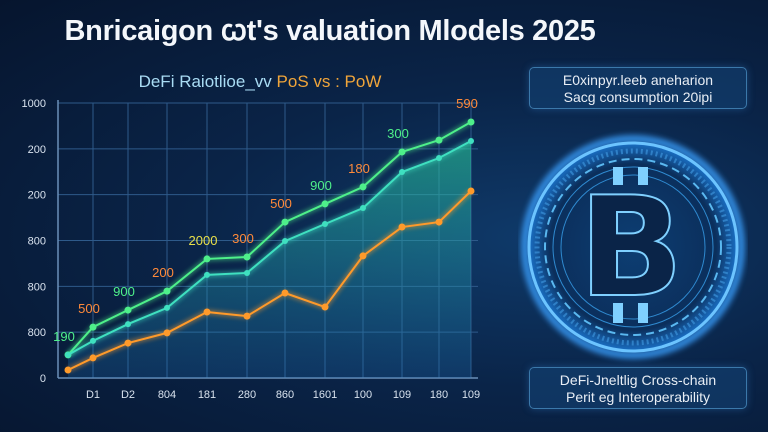 The height and width of the screenshot is (432, 768). I want to click on interoperability-info-line-1: DeFi-Jneltlig Cross-chain, so click(638, 380).